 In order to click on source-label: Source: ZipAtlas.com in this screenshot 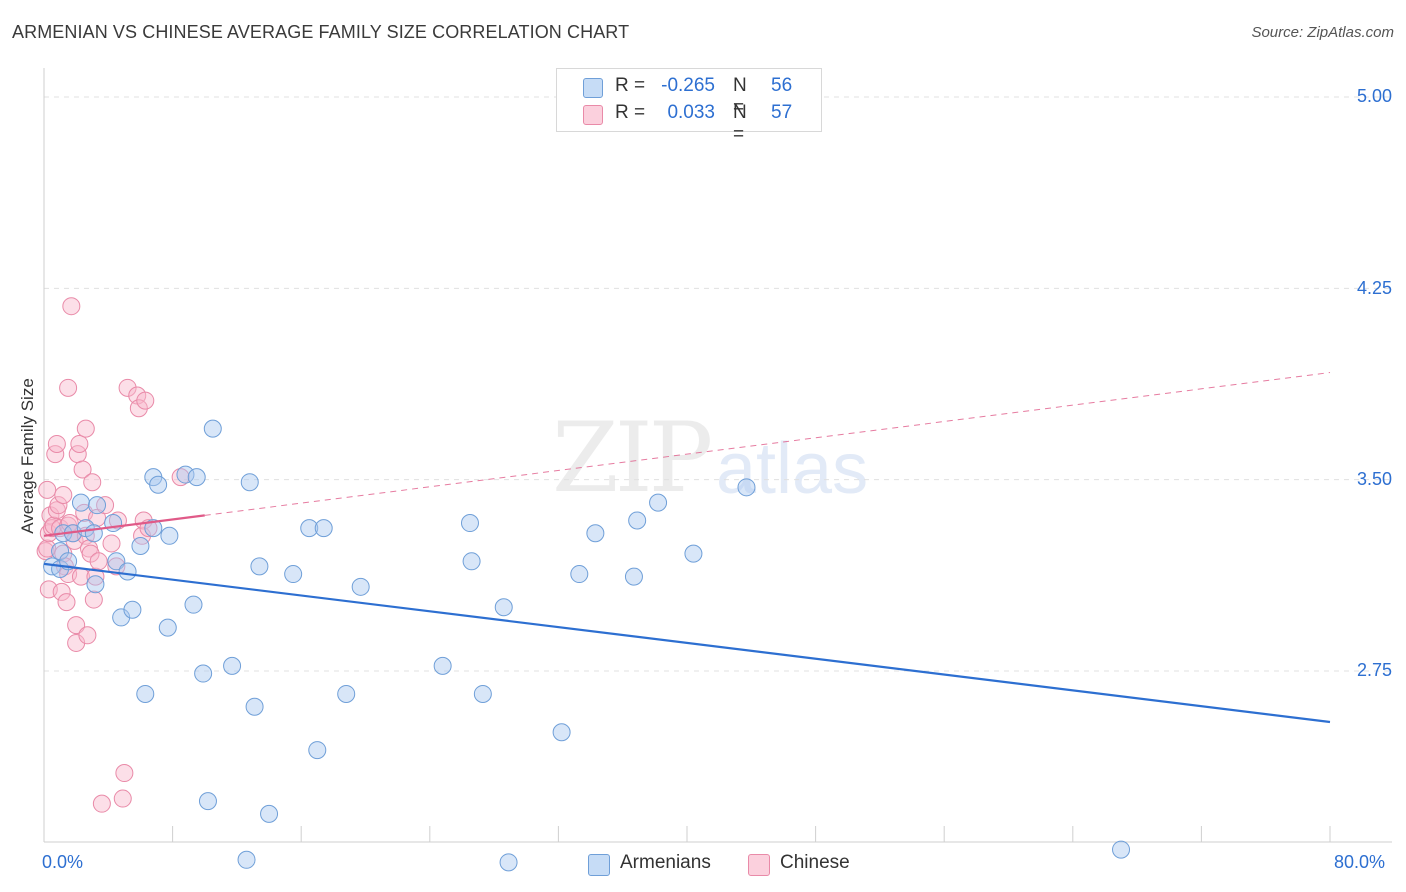, I will do `click(1322, 32)`.